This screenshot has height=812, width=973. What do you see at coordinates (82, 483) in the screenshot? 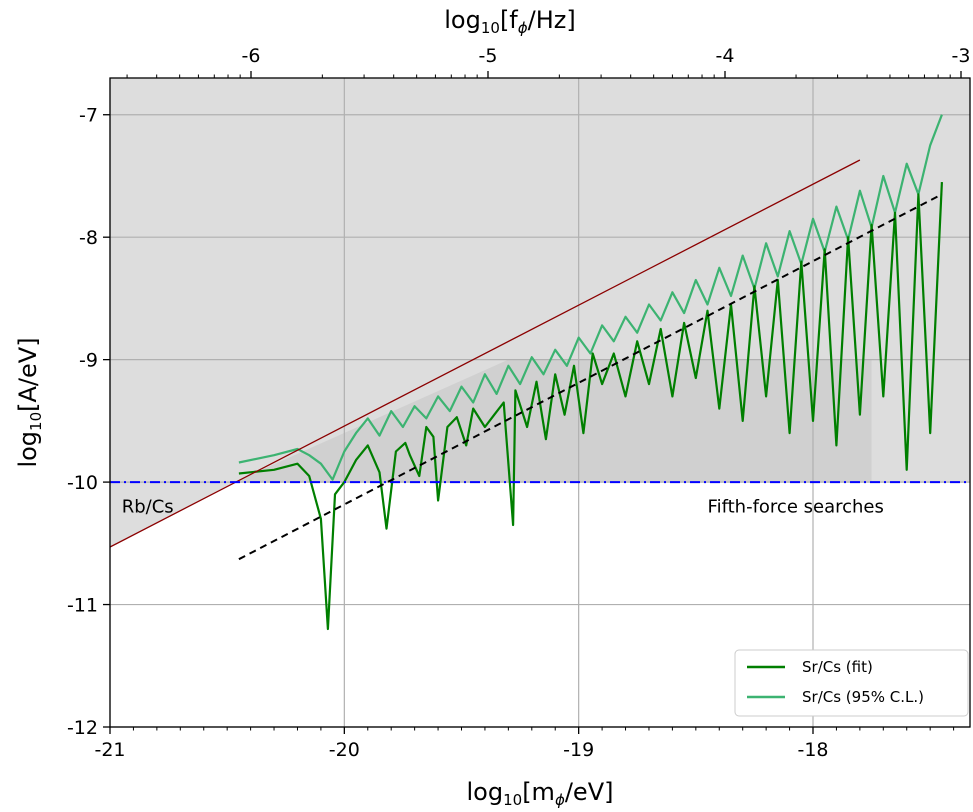
I see `y-tick-label-2: -10` at bounding box center [82, 483].